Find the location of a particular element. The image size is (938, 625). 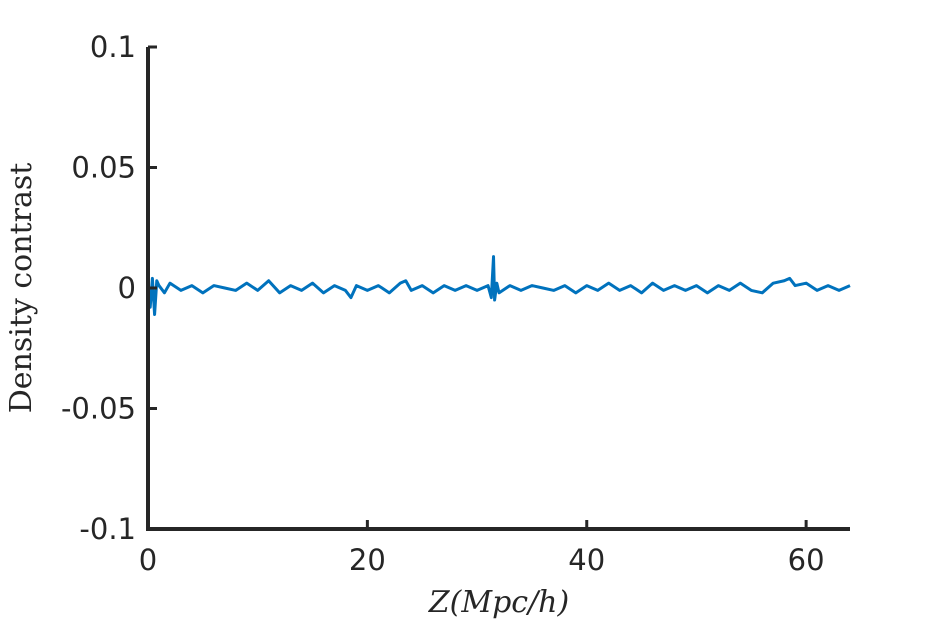

series-line is located at coordinates (498, 286).